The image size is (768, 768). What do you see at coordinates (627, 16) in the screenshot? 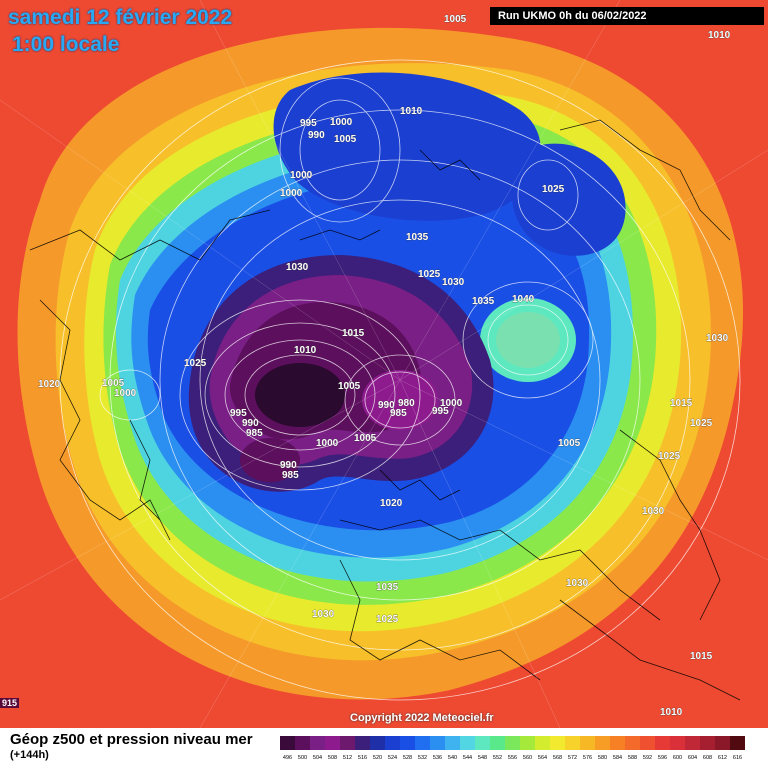
I see `run-info: Run UKMO 0h du 06/02/2022` at bounding box center [627, 16].